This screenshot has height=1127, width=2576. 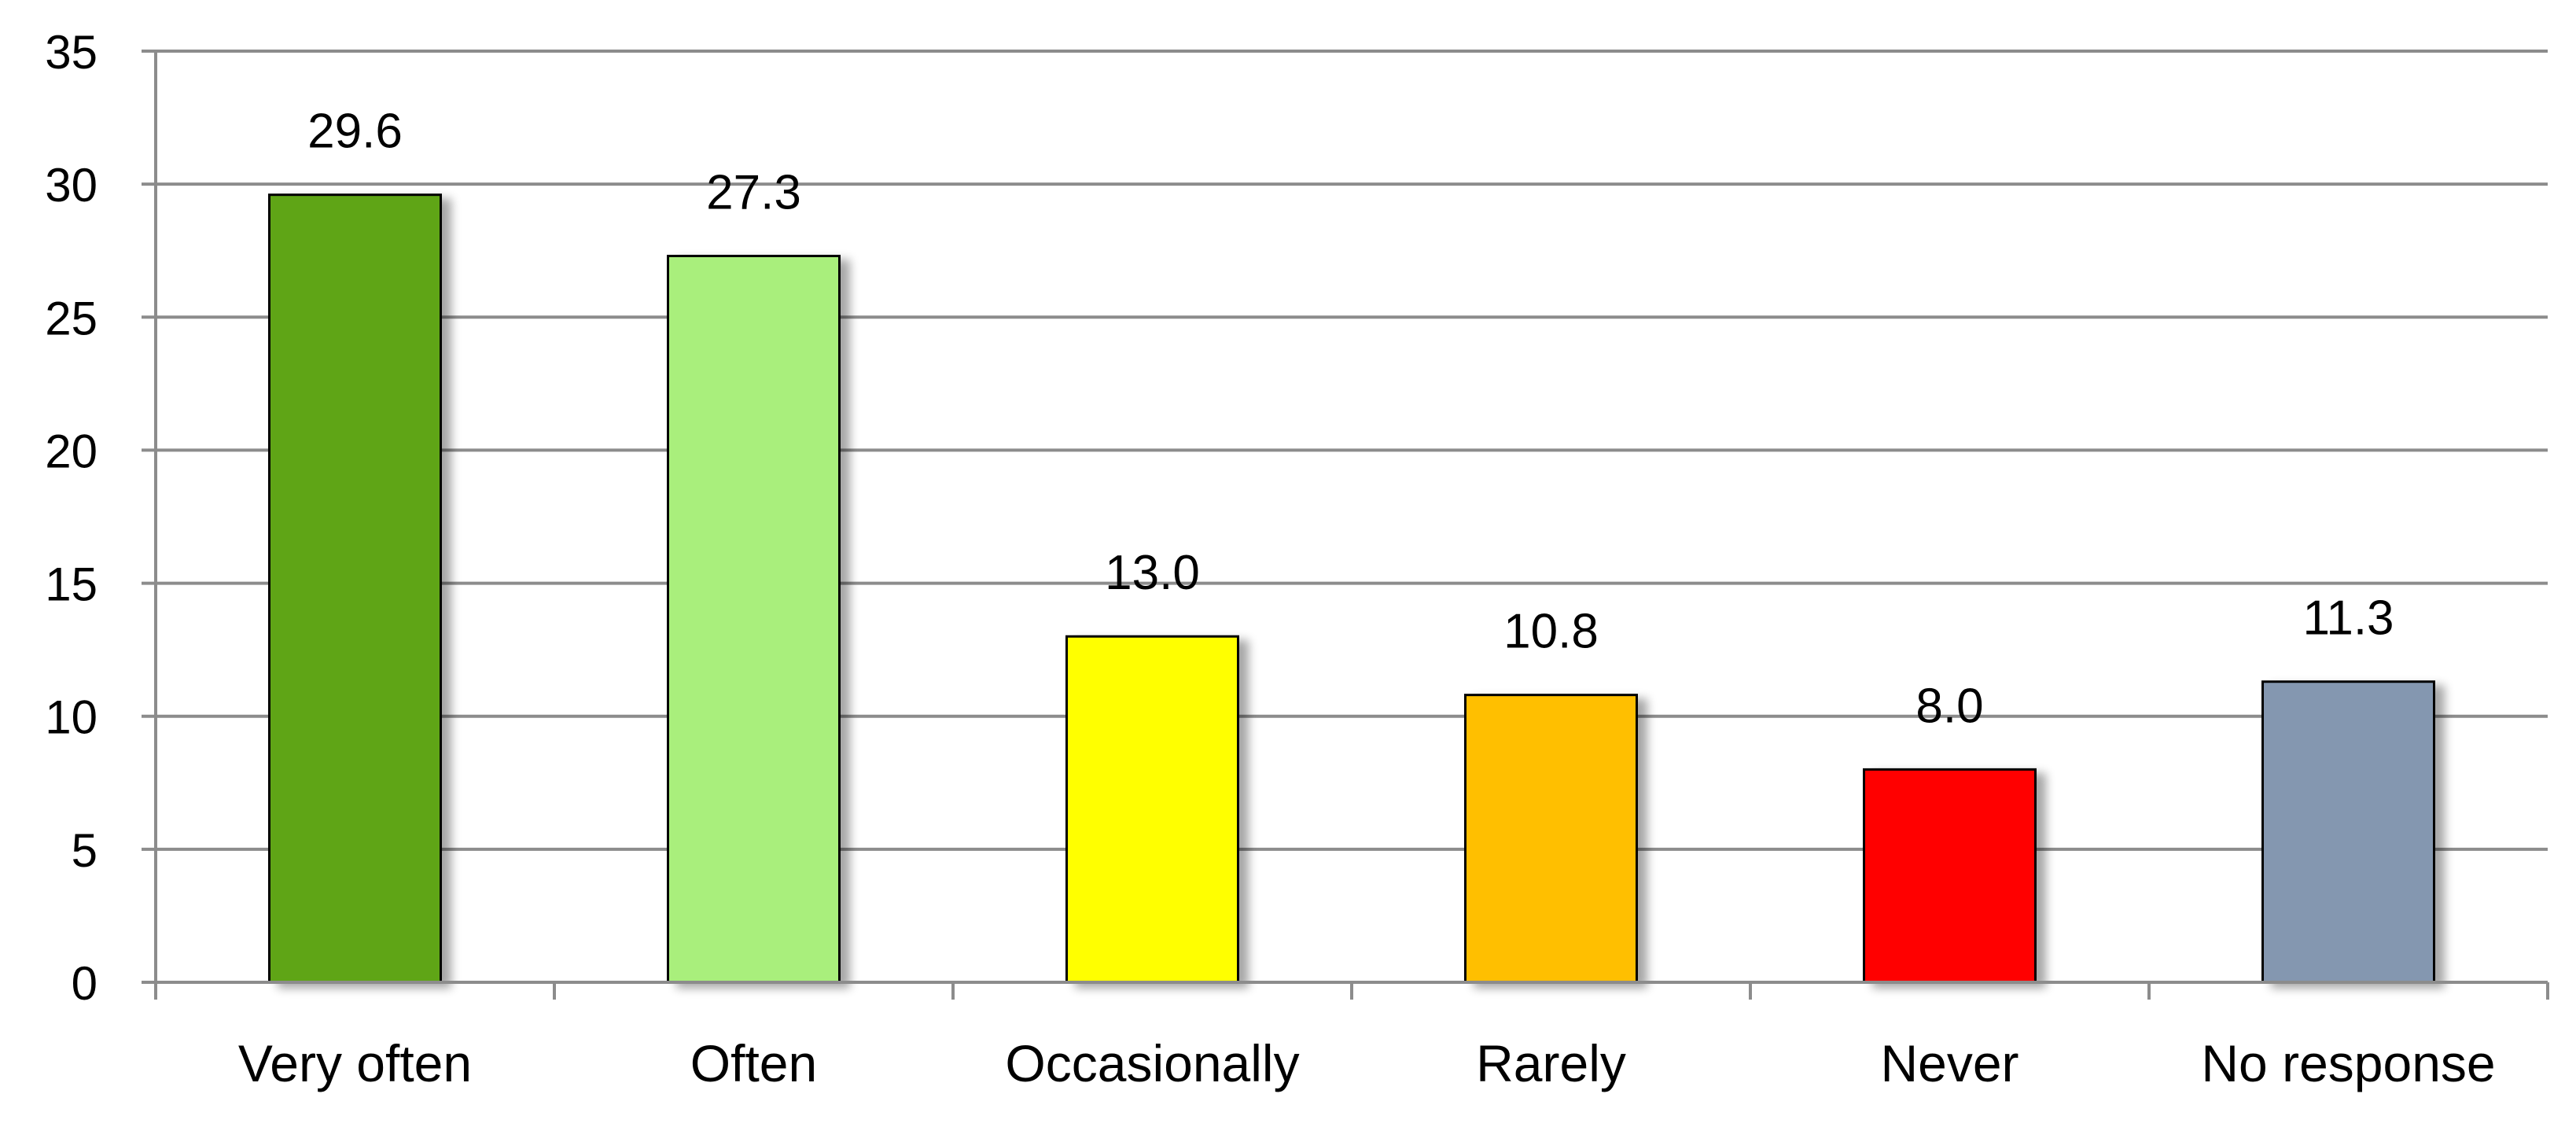 I want to click on y-tick-label: 5, so click(x=85, y=850).